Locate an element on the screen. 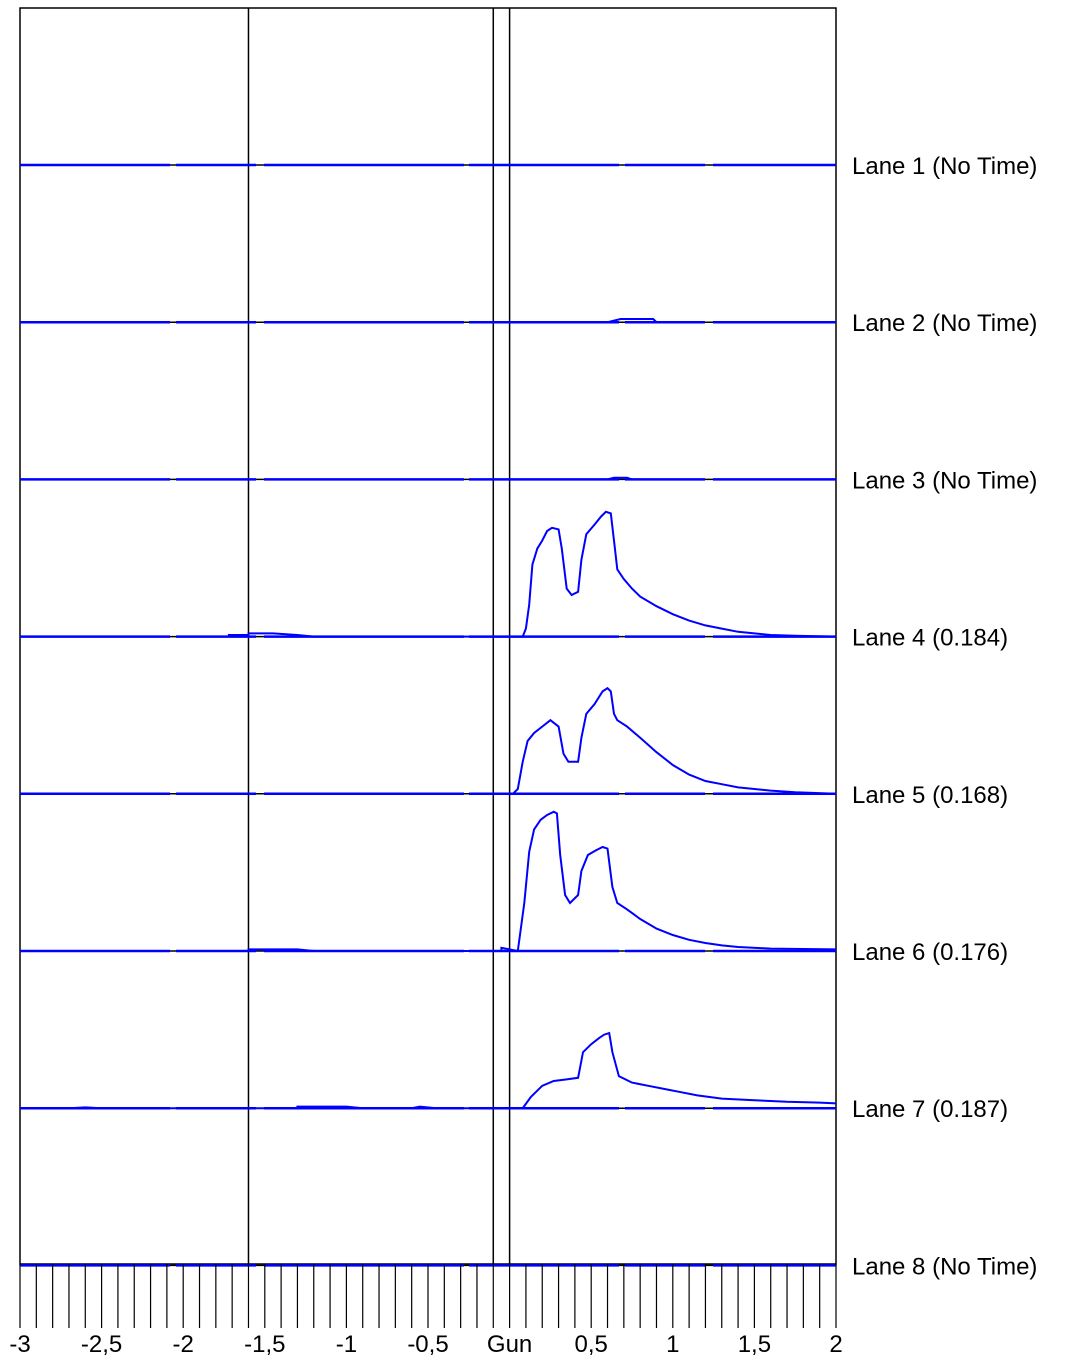  x-tick-label: 0,5 is located at coordinates (591, 1344).